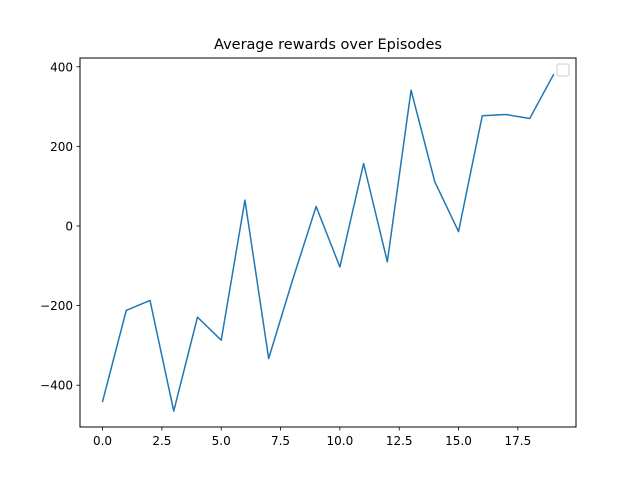 Image resolution: width=640 pixels, height=480 pixels. Describe the element at coordinates (69, 226) in the screenshot. I see `y-tick-label: 0` at that location.